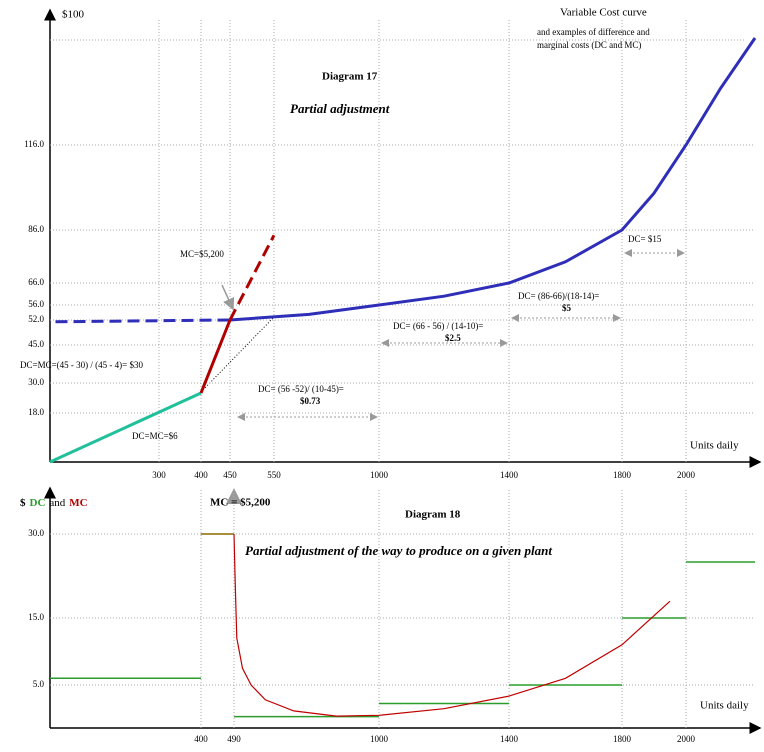  I want to click on annotation: MC = $5,200, so click(240, 503).